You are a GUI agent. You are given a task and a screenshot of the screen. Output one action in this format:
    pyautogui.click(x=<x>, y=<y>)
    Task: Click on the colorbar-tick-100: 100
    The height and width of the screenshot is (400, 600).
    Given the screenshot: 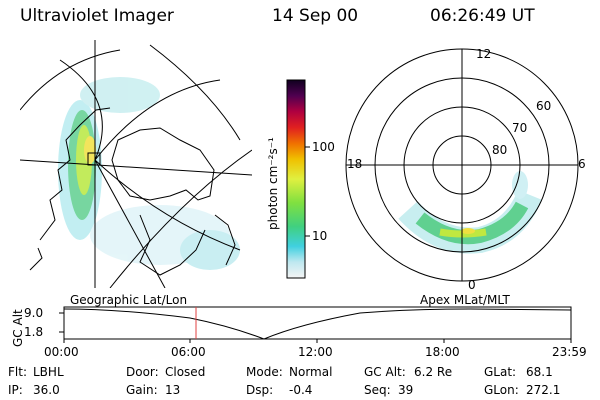 What is the action you would take?
    pyautogui.click(x=323, y=147)
    